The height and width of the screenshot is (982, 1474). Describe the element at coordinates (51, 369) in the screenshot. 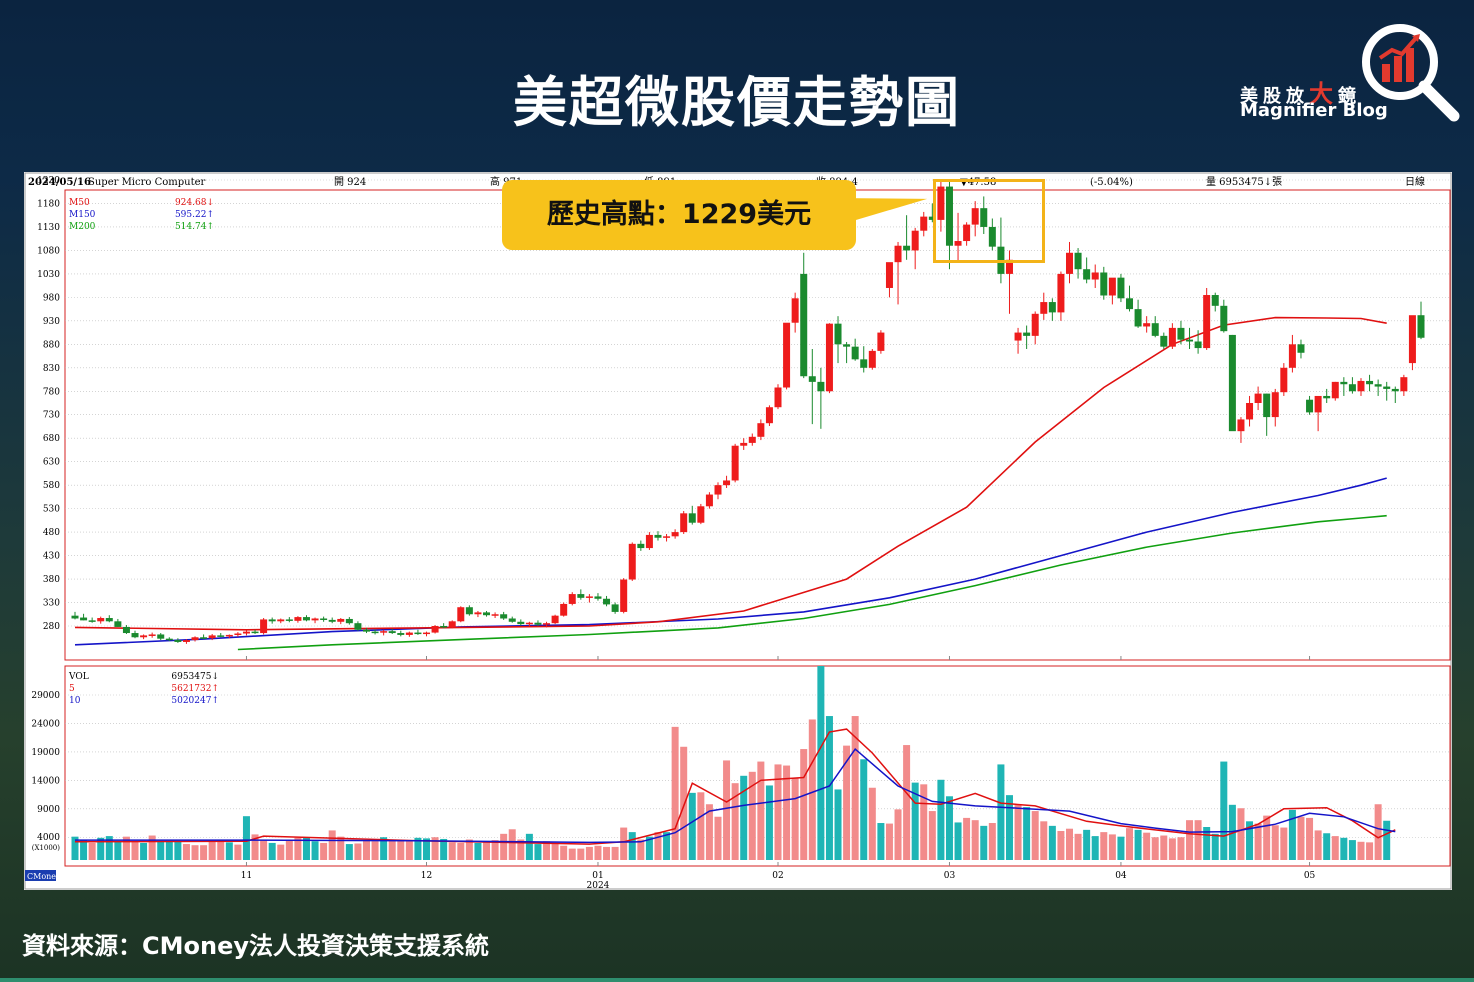

I see `price-tick-label: 830` at that location.